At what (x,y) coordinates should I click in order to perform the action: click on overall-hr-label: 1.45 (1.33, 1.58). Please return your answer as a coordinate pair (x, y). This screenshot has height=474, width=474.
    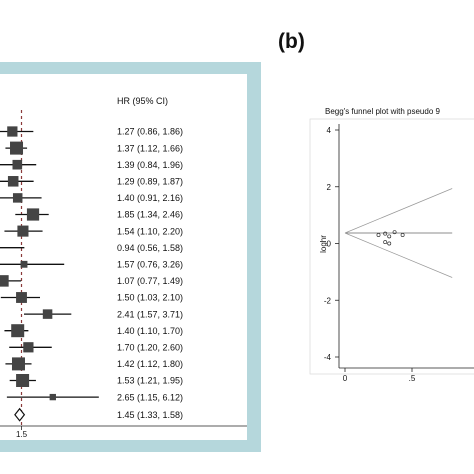
    Looking at the image, I should click on (150, 415).